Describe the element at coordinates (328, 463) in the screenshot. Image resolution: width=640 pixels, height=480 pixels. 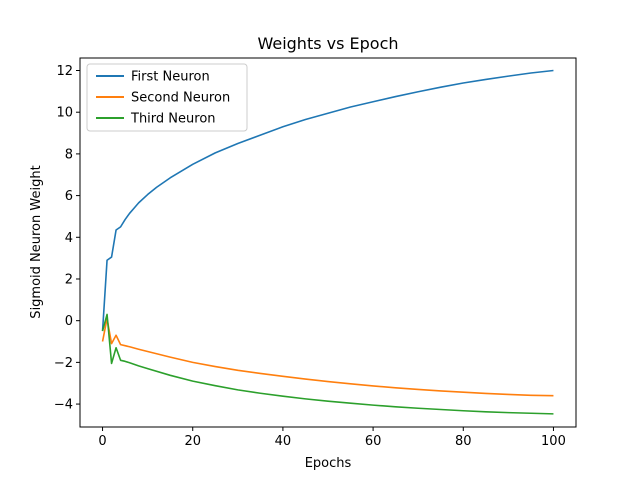
I see `x-axis-label: Epochs` at that location.